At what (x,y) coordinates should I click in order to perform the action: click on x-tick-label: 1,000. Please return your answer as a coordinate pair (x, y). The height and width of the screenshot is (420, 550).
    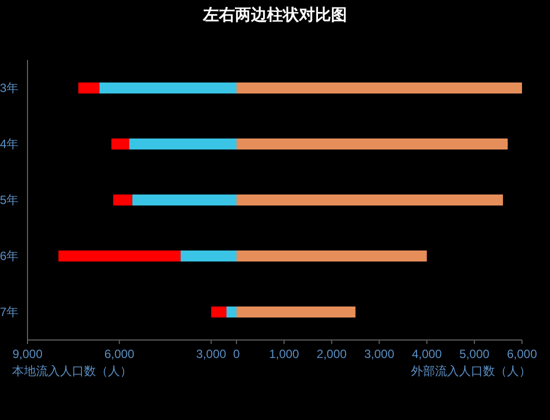
    Looking at the image, I should click on (284, 354).